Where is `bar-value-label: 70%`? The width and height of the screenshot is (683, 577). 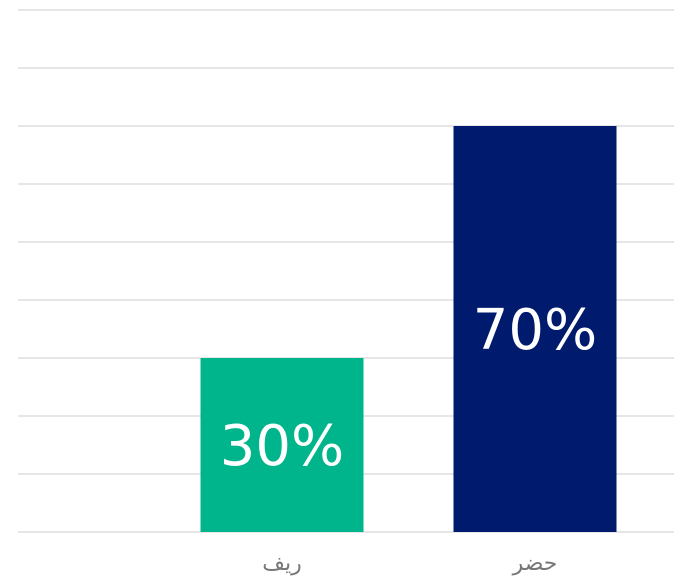 bar-value-label: 70% is located at coordinates (535, 330).